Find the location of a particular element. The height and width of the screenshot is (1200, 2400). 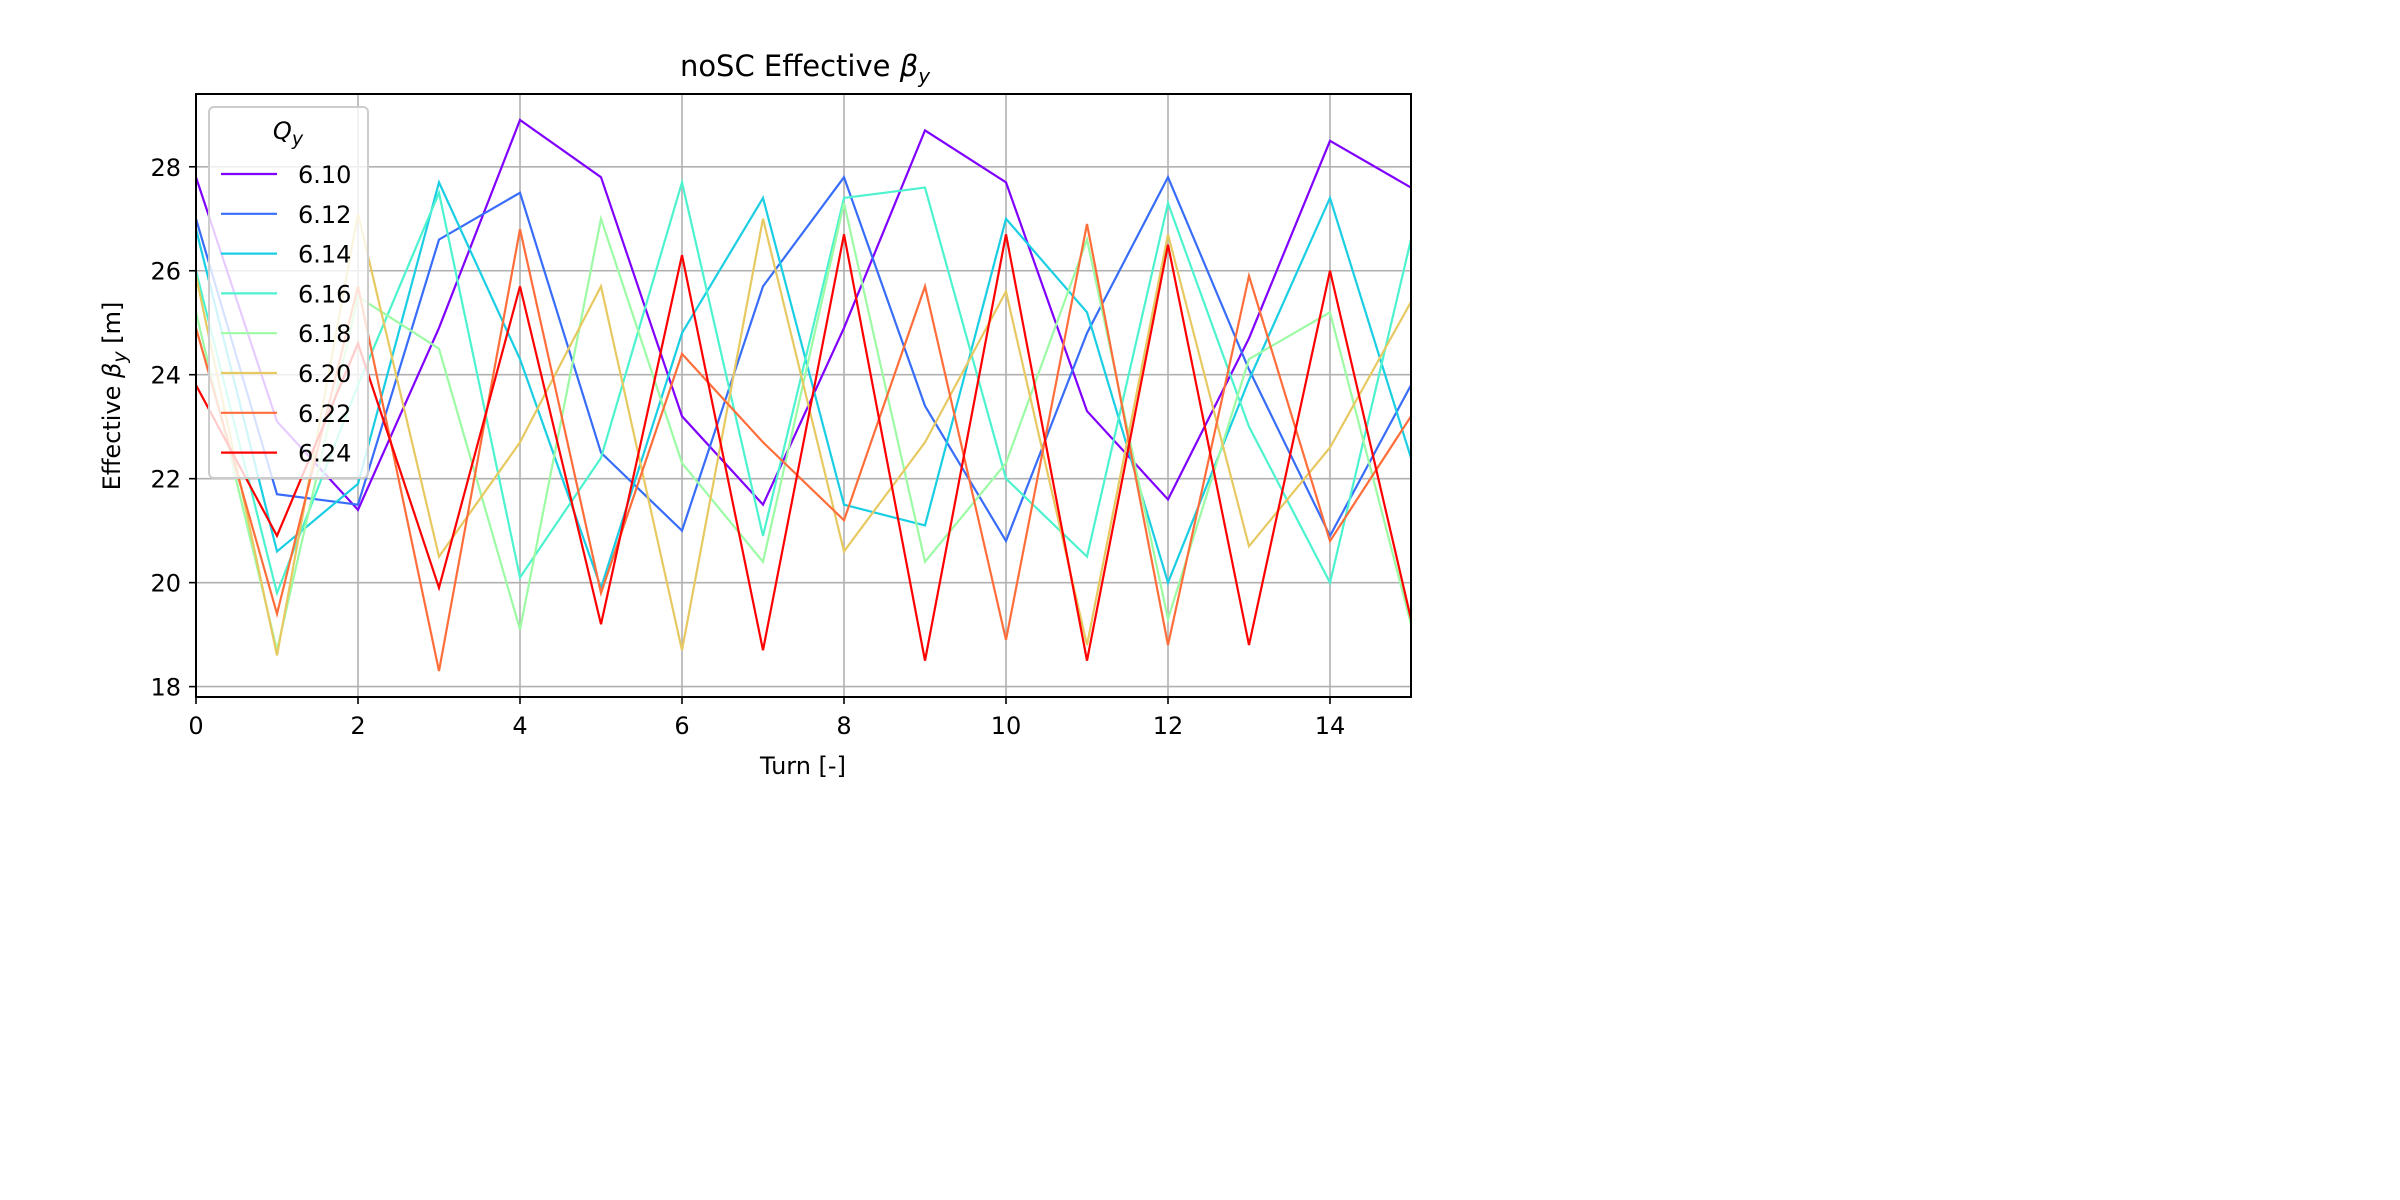

legend-label-6.22: 6.22 is located at coordinates (324, 414).